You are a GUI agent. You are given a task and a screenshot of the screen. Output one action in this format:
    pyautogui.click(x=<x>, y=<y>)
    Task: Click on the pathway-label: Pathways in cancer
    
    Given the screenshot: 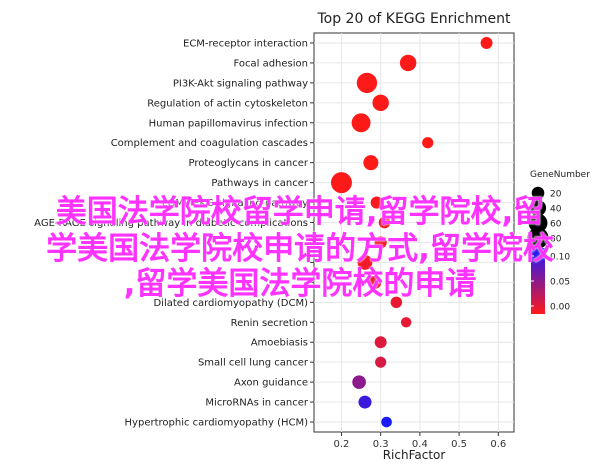 What is the action you would take?
    pyautogui.click(x=259, y=183)
    